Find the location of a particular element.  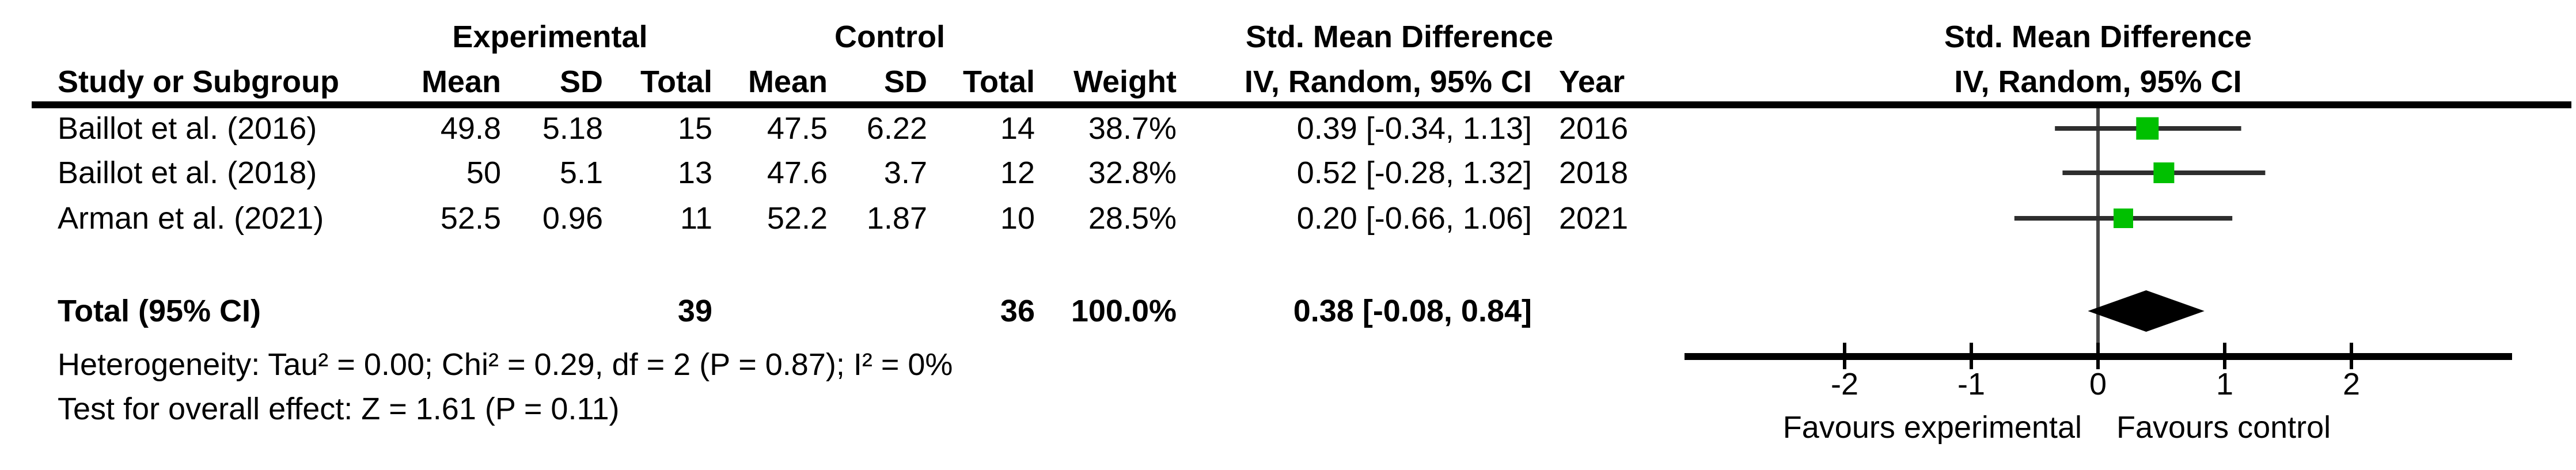

column-header-study: Study or Subgroup is located at coordinates (198, 82).